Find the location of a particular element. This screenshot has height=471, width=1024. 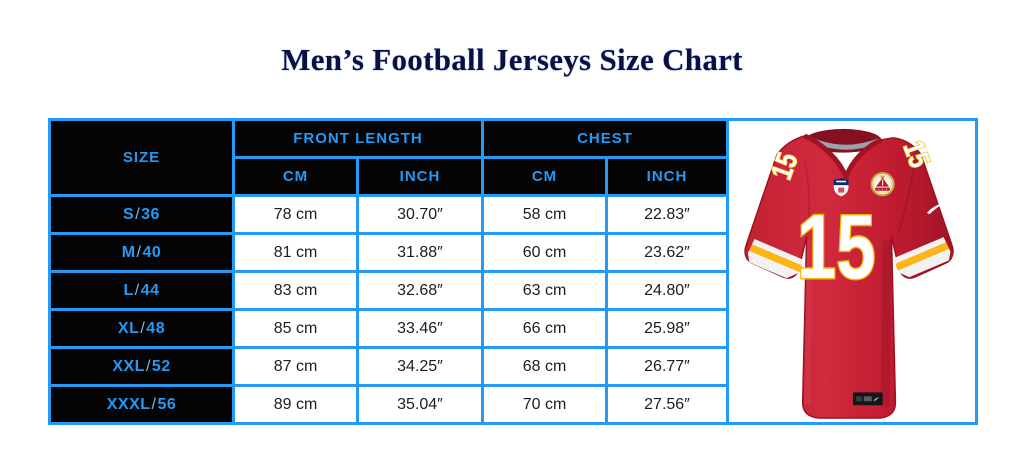

cell-front-cm: 87 cm is located at coordinates (295, 366).